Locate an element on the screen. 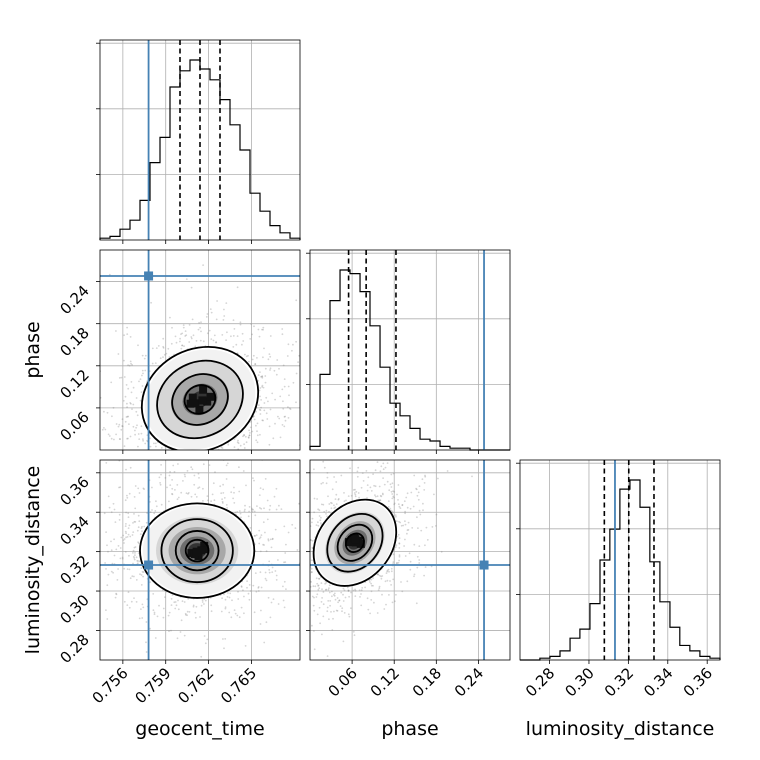  density-block is located at coordinates (202, 400).